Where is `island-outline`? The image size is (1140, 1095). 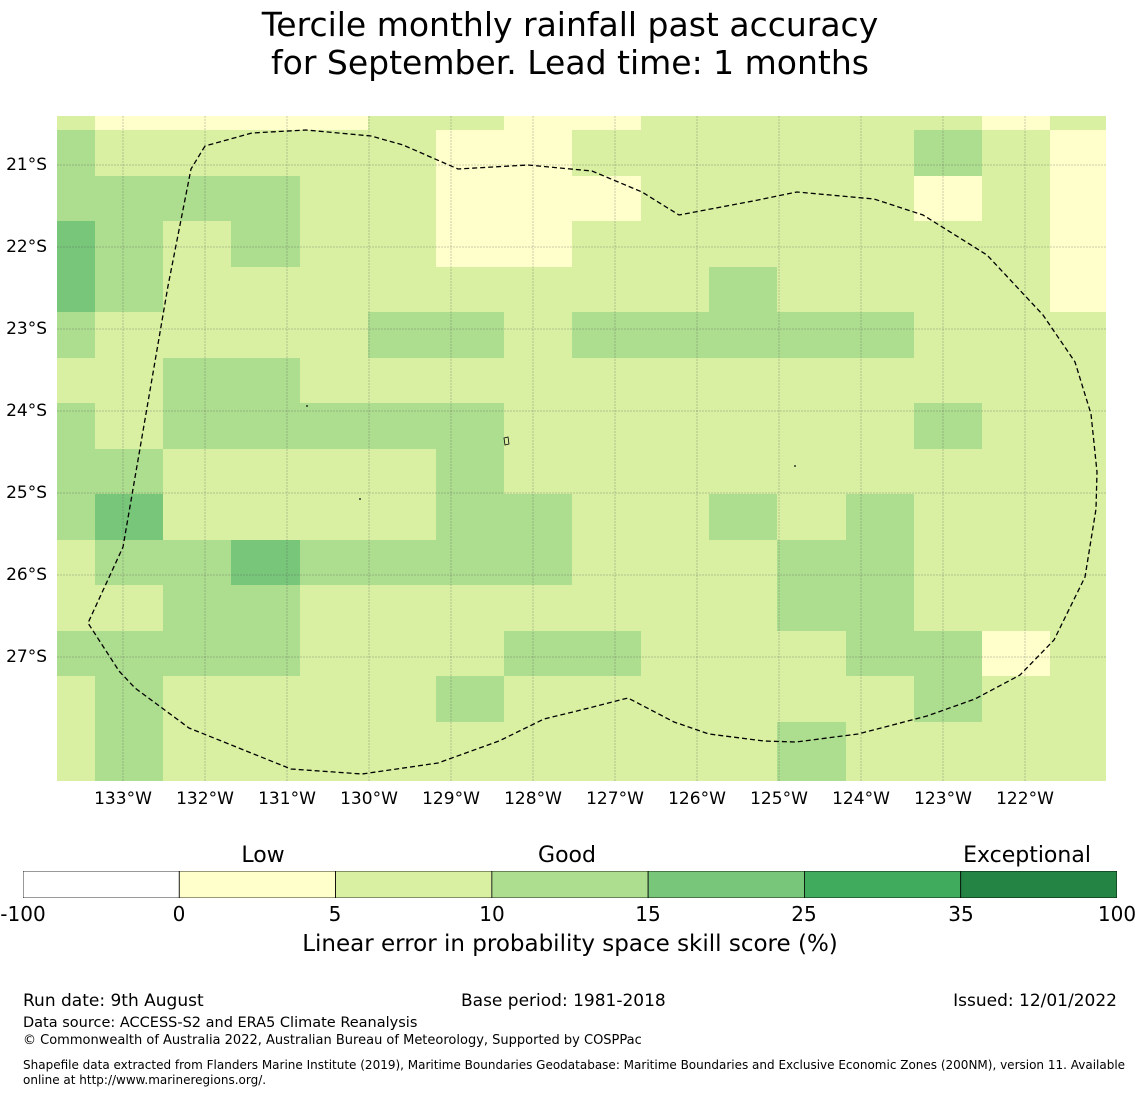 island-outline is located at coordinates (506, 441).